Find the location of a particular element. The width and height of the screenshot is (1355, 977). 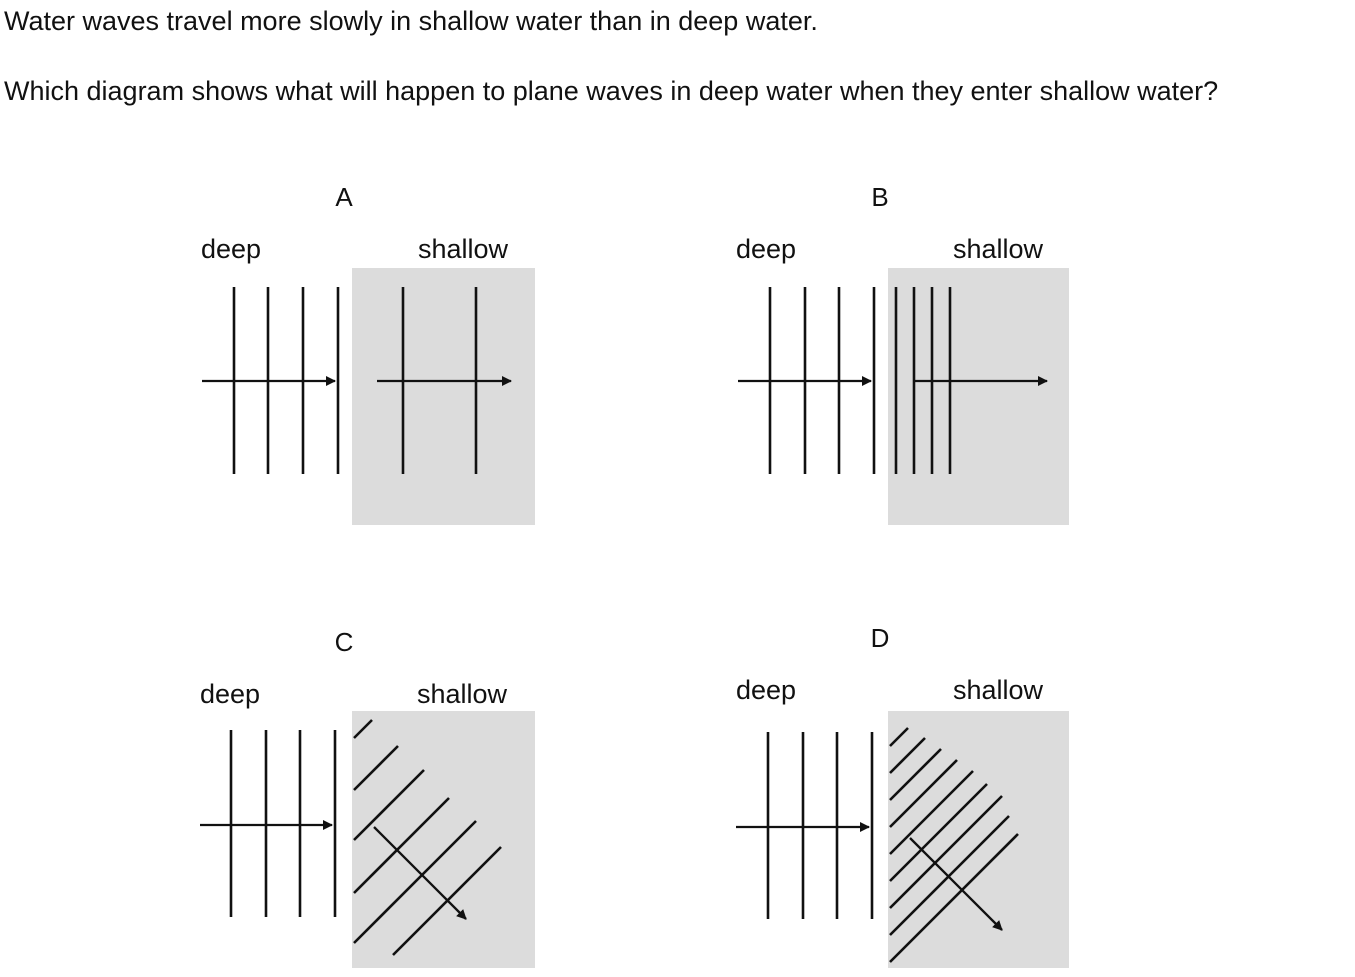

option-d-diagram: D deep shallow is located at coordinates (902, 795).